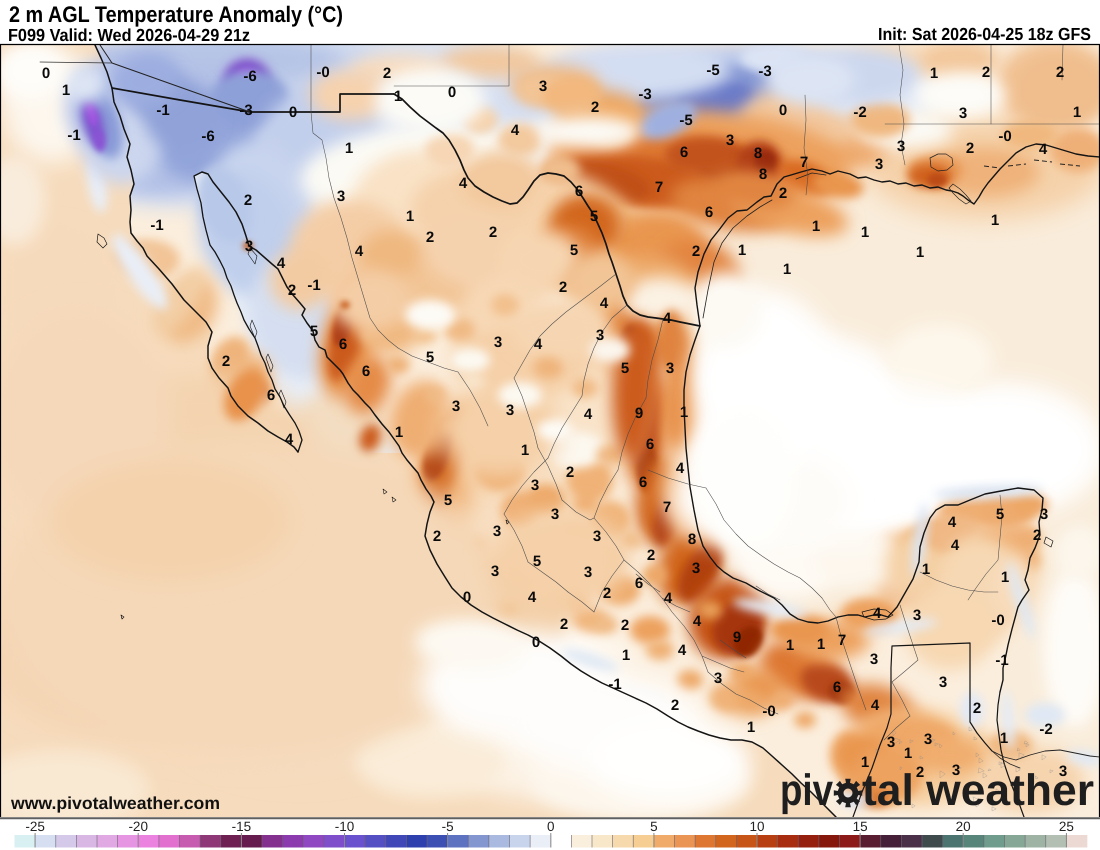  Describe the element at coordinates (639, 413) in the screenshot. I see `svg-text: 9` at that location.